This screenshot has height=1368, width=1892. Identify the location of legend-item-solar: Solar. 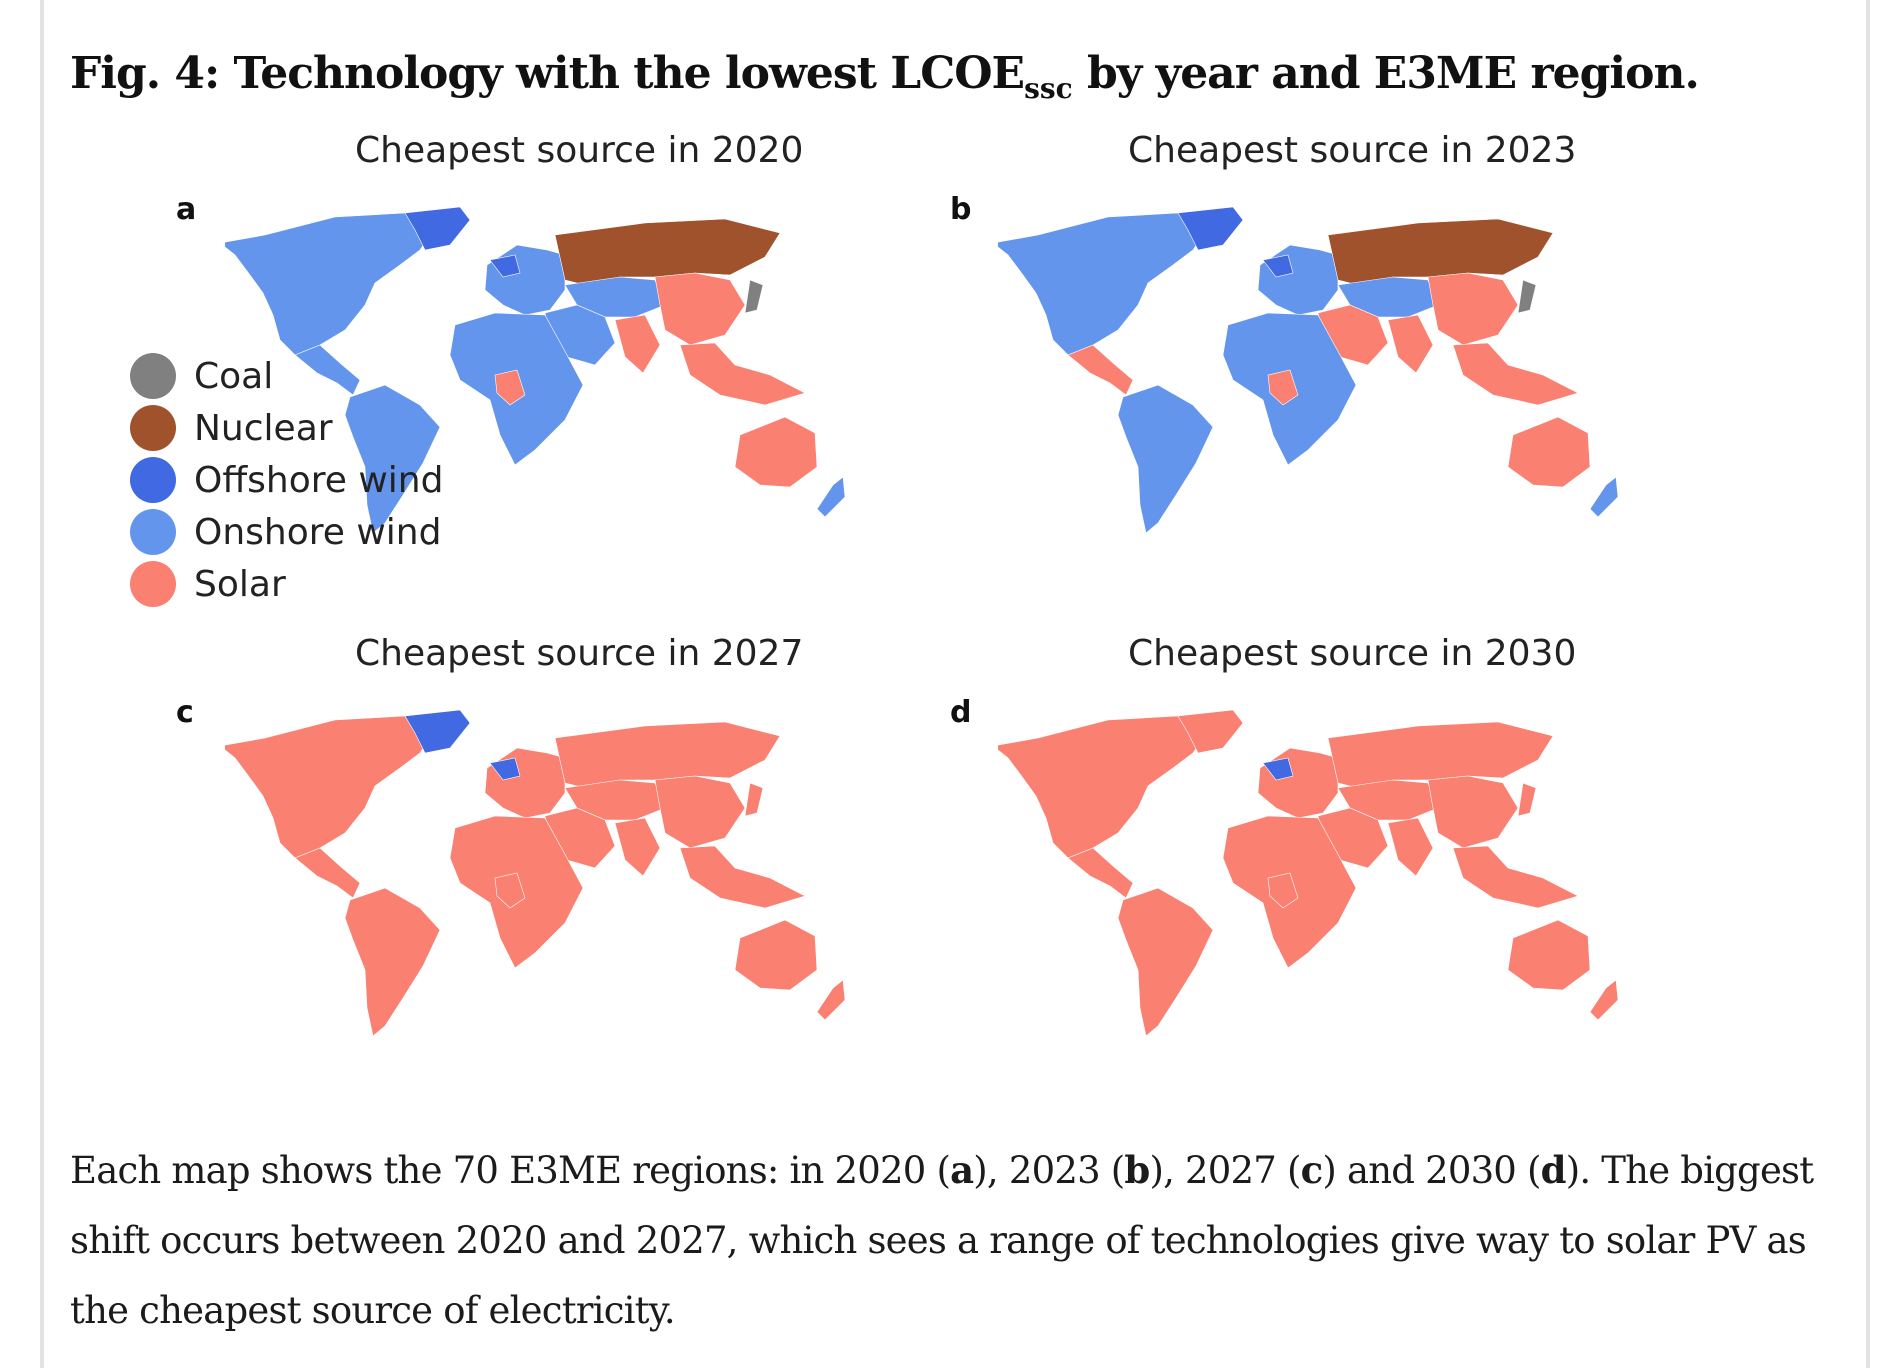
(286, 584).